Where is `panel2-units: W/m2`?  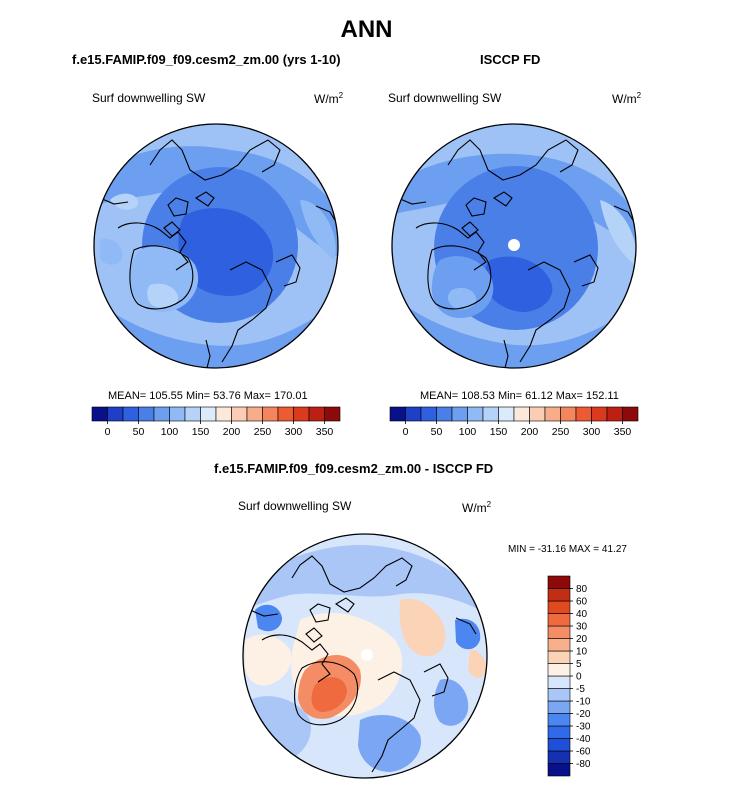 panel2-units: W/m2 is located at coordinates (627, 98).